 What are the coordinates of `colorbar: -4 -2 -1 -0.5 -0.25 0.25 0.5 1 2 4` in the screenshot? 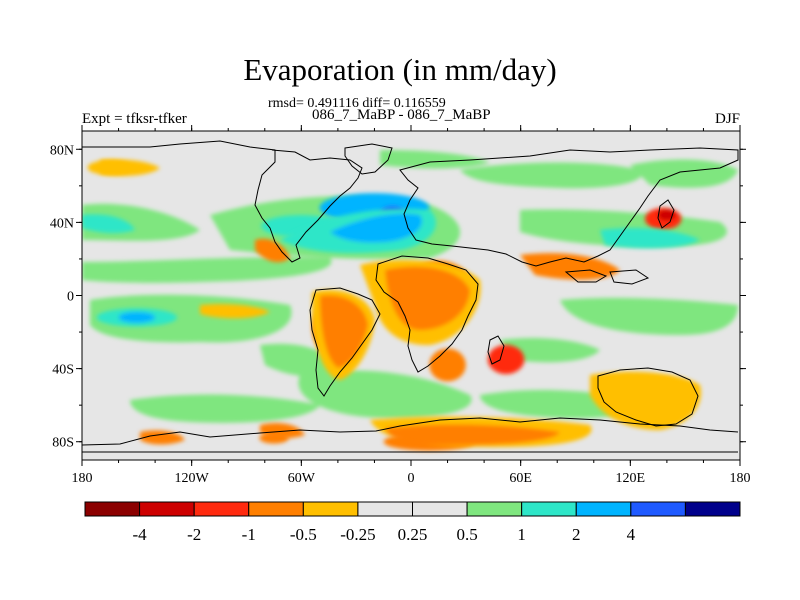 It's located at (412, 522).